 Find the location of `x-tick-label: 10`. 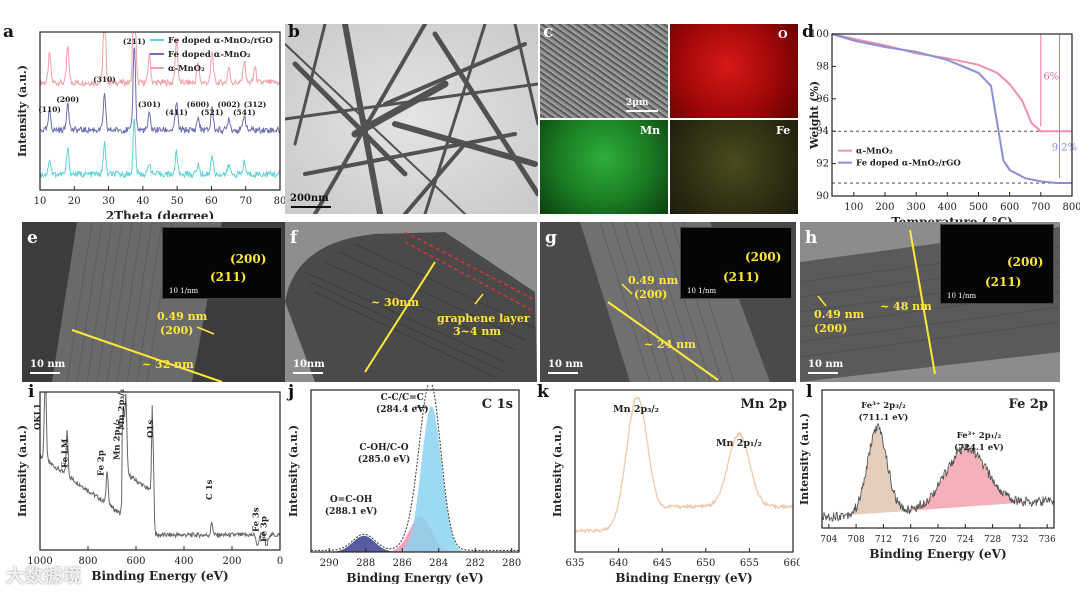

x-tick-label: 10 is located at coordinates (40, 201).